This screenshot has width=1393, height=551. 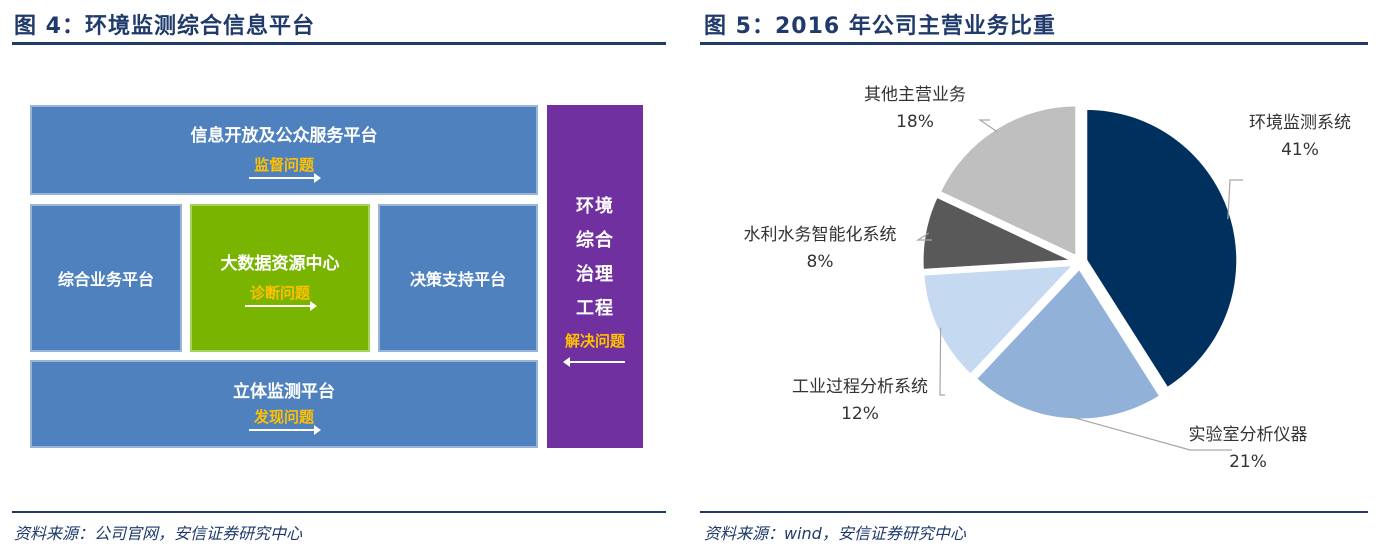 I want to click on governance-line-3: 治理, so click(x=595, y=274).